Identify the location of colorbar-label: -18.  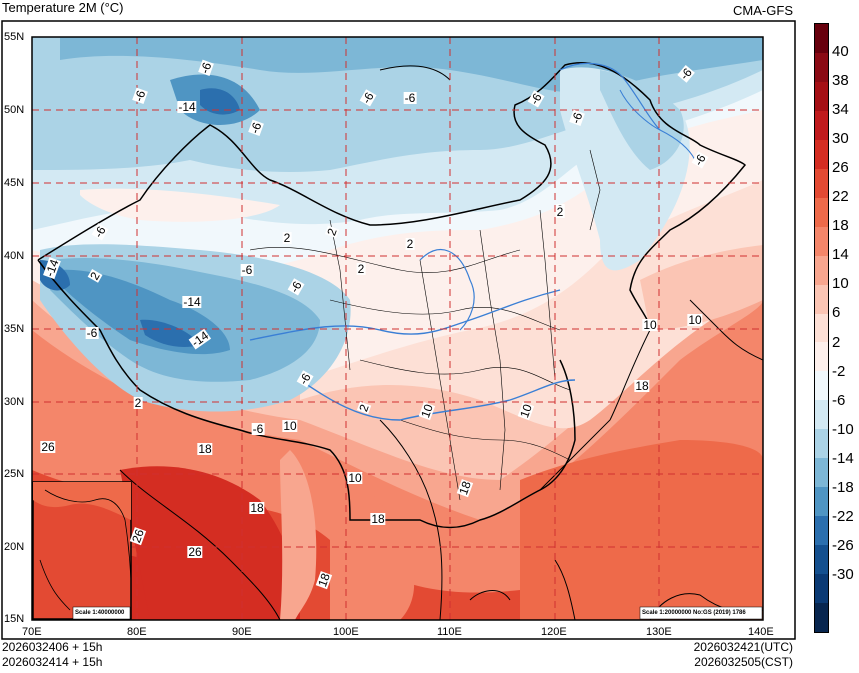
(843, 487).